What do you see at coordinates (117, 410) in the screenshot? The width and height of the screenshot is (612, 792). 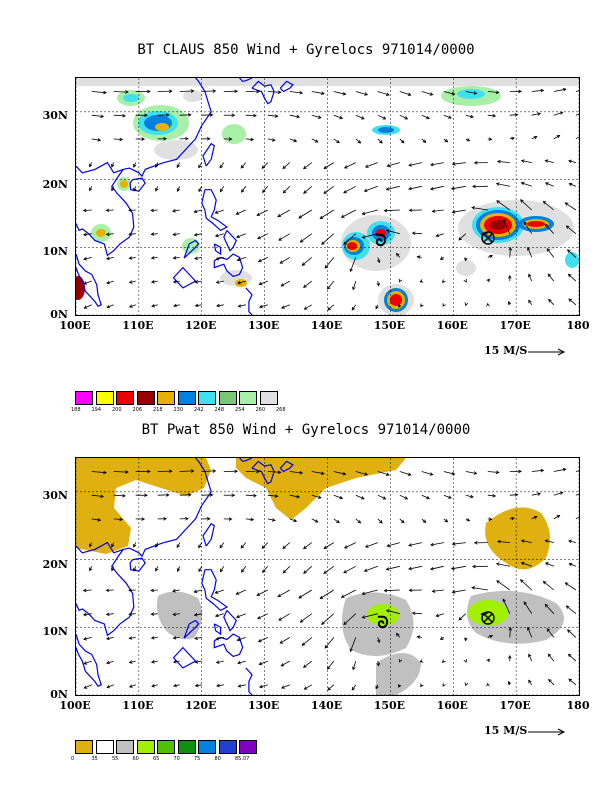 I see `legend-label: 200` at bounding box center [117, 410].